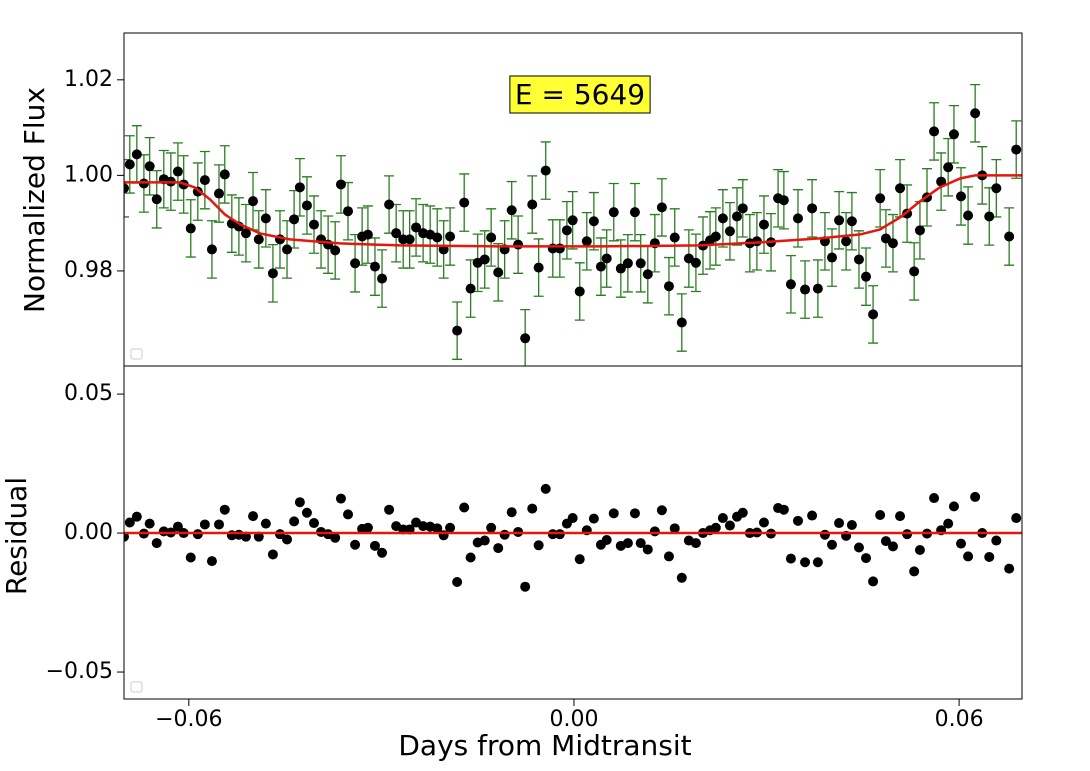  What do you see at coordinates (88, 270) in the screenshot?
I see `y-tick-label: 0.98` at bounding box center [88, 270].